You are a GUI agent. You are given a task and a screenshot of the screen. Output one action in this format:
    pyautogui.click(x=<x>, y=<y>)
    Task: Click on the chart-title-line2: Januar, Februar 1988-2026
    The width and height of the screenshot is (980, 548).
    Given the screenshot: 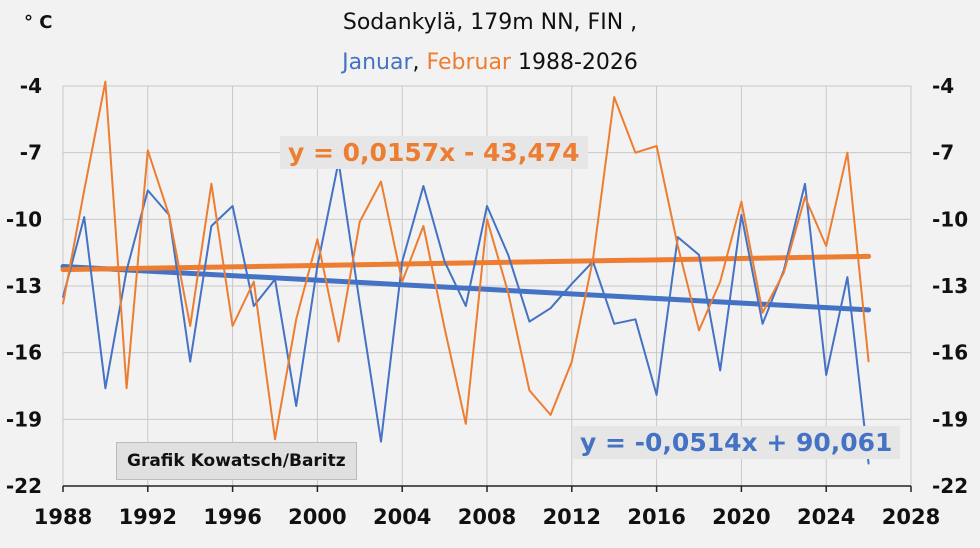 What is the action you would take?
    pyautogui.click(x=490, y=62)
    